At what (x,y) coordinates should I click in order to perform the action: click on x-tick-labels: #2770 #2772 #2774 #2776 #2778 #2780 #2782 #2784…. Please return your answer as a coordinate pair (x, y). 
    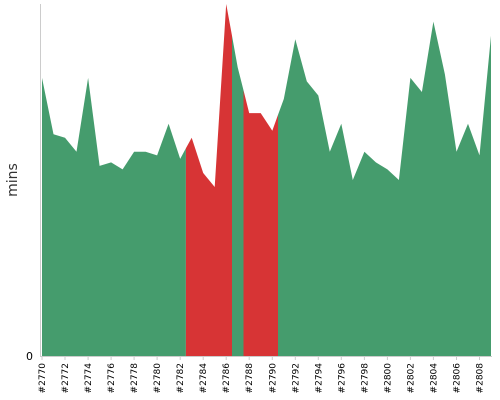
    Looking at the image, I should click on (262, 374).